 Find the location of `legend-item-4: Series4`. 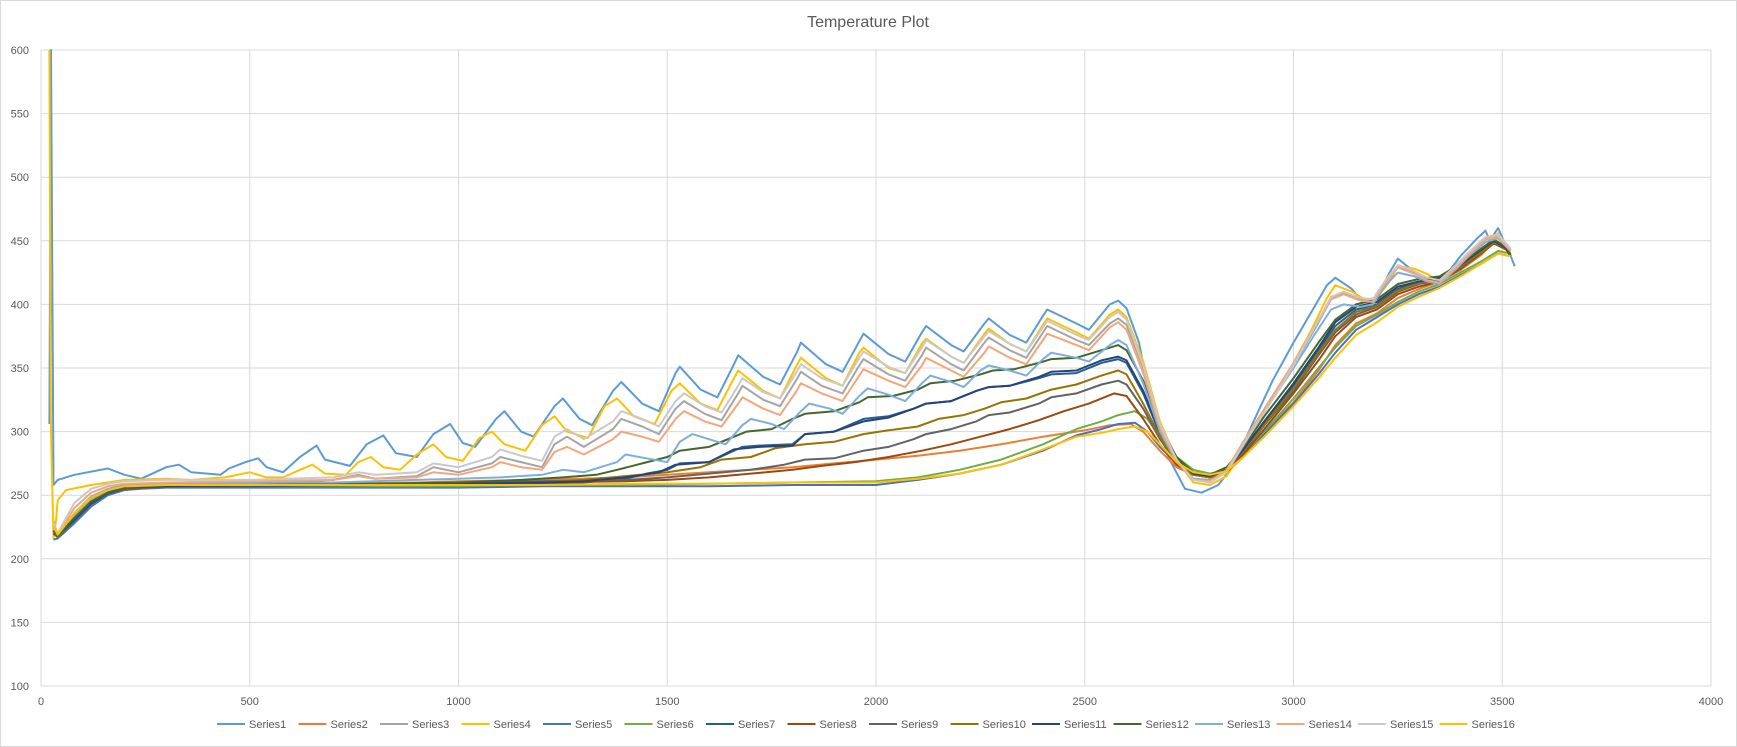

legend-item-4: Series4 is located at coordinates (496, 725).